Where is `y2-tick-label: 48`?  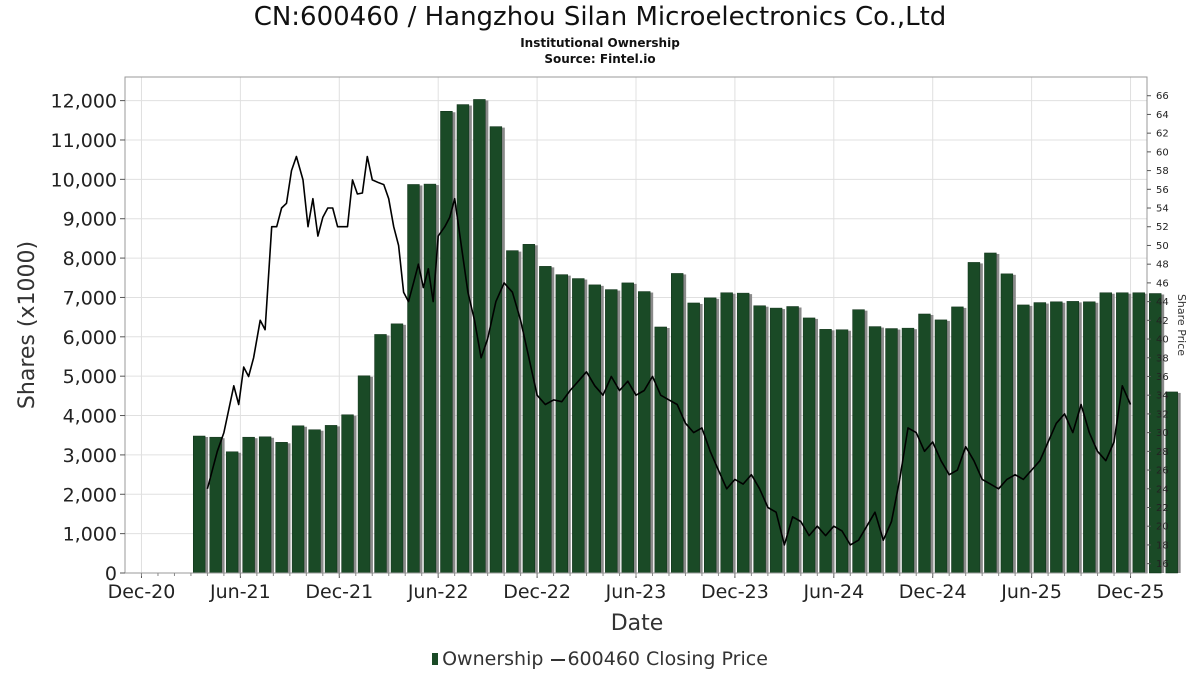 y2-tick-label: 48 is located at coordinates (1162, 265).